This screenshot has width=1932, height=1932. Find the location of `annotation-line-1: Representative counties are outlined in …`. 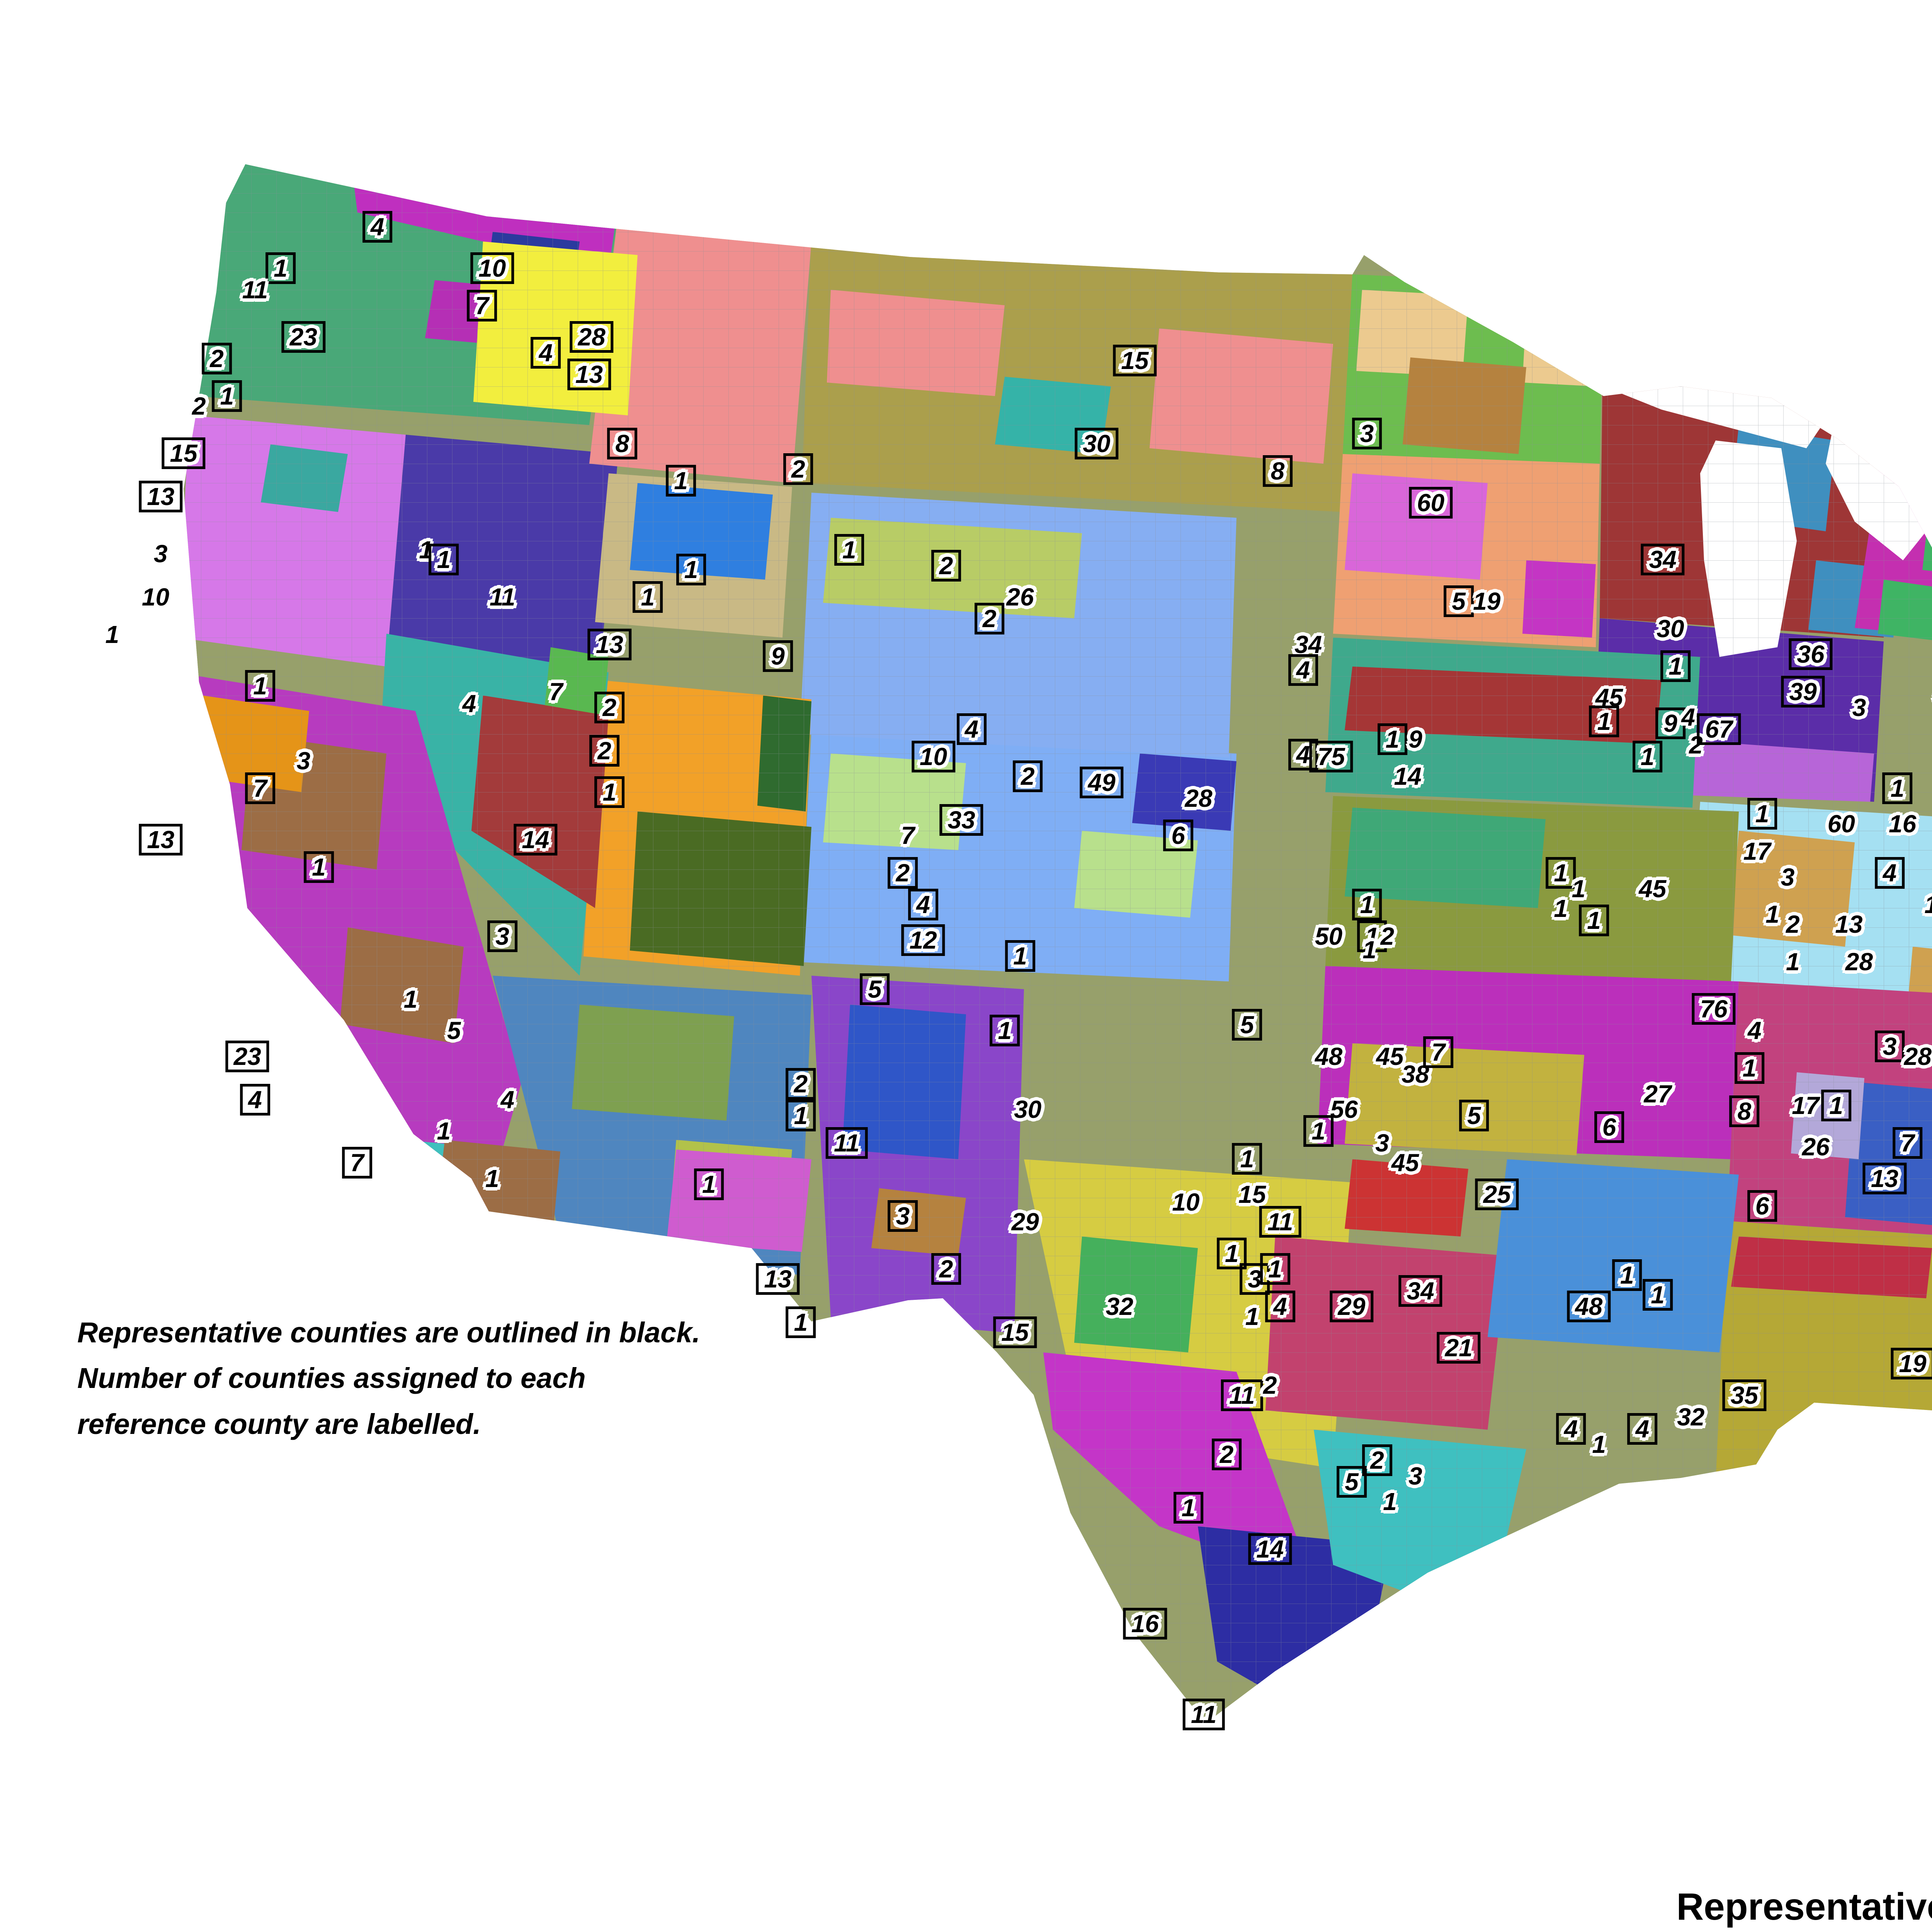

annotation-line-1: Representative counties are outlined in … is located at coordinates (389, 1333).